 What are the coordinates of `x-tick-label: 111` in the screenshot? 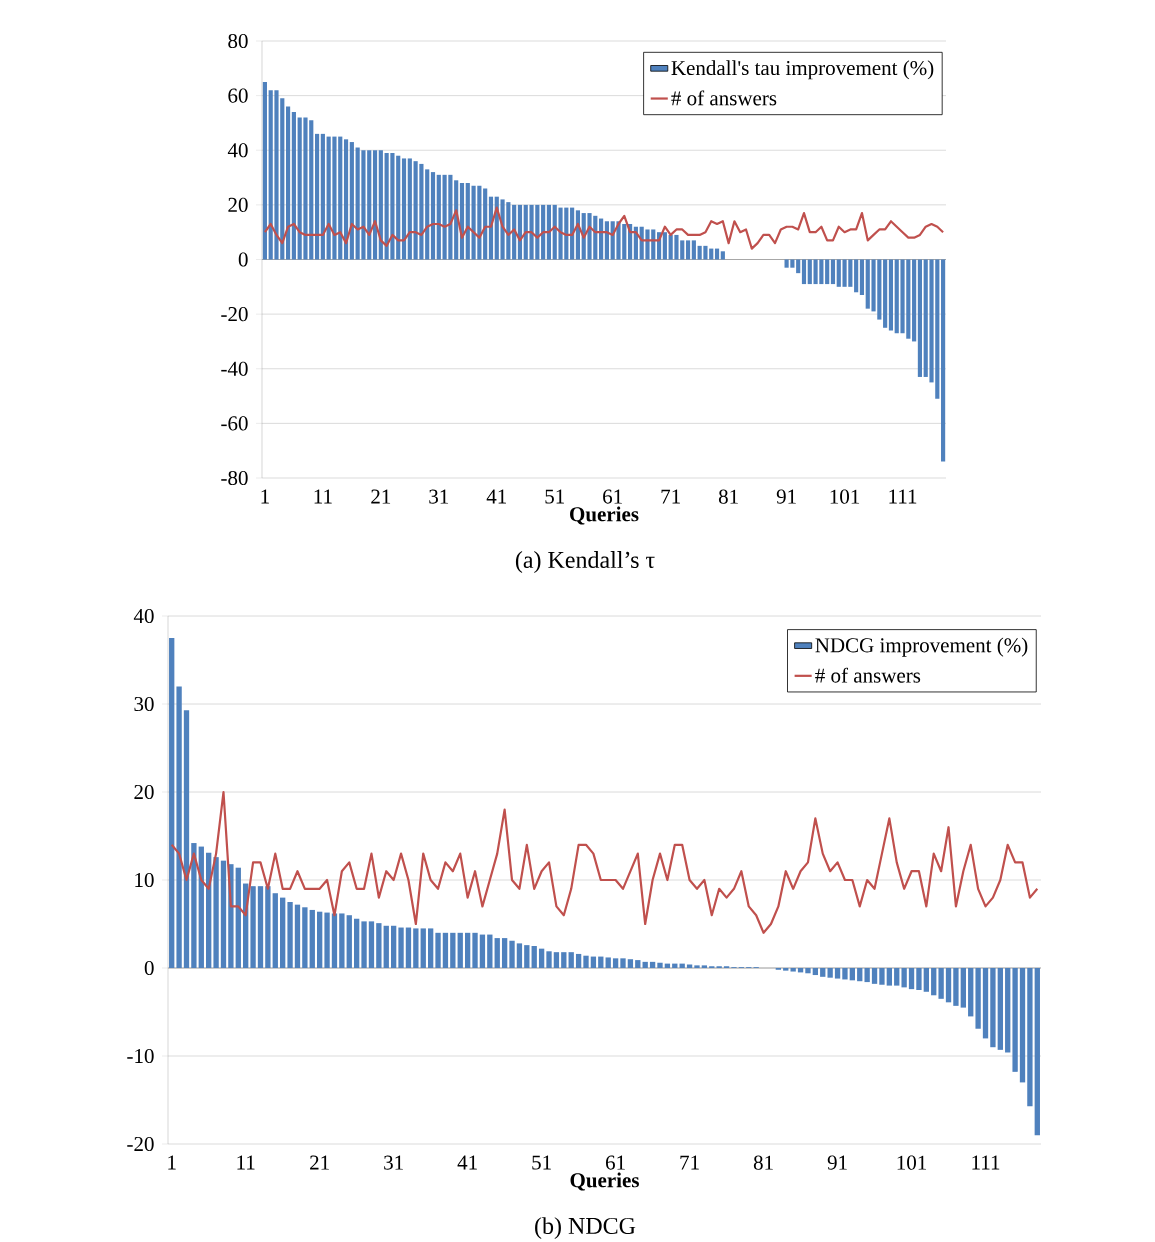 It's located at (903, 496).